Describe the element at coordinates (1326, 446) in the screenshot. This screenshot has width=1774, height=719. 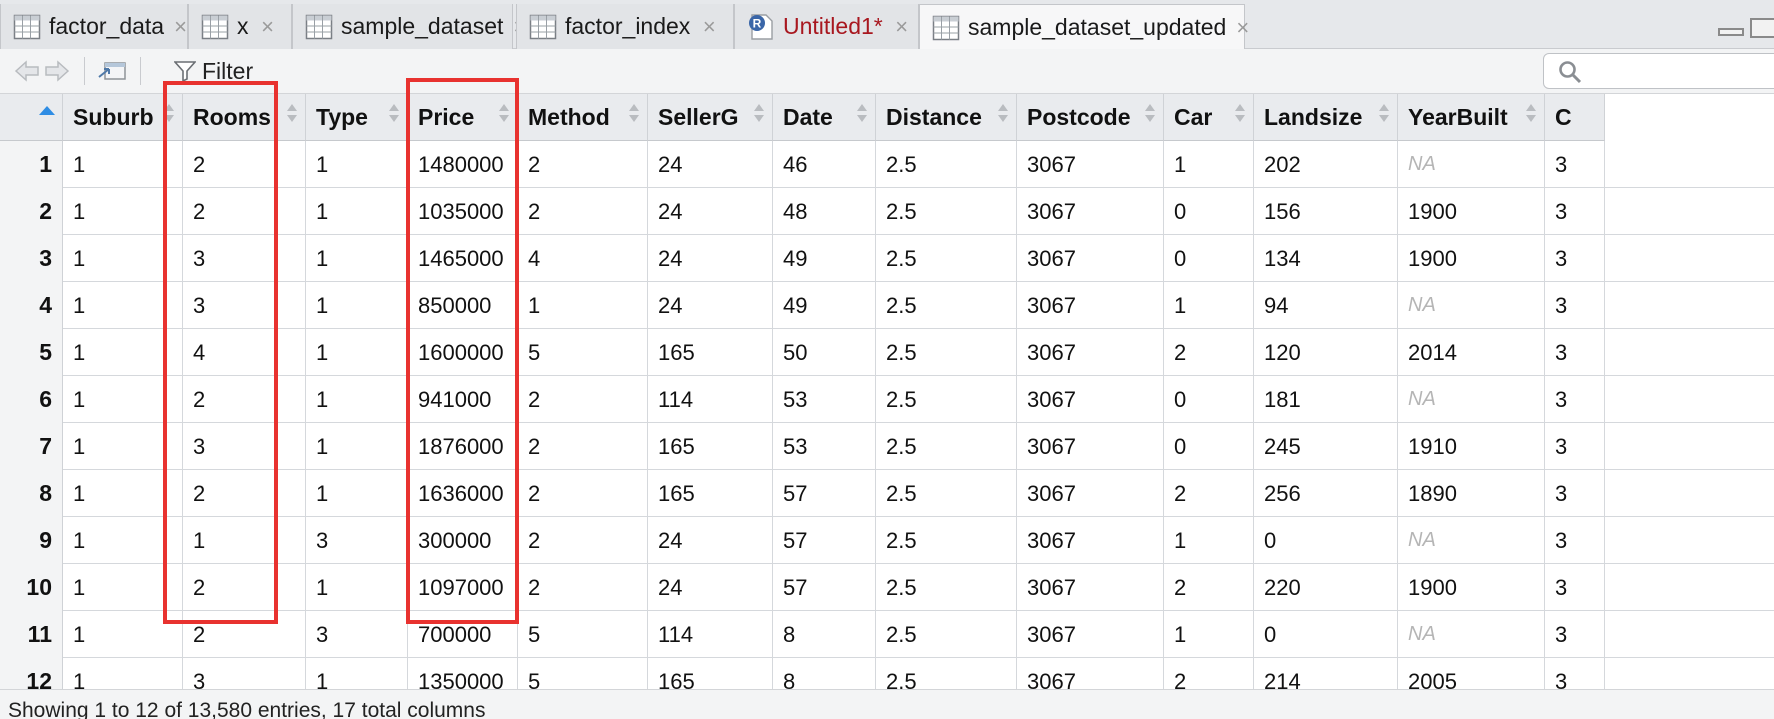
I see `cell-landsize: 245` at that location.